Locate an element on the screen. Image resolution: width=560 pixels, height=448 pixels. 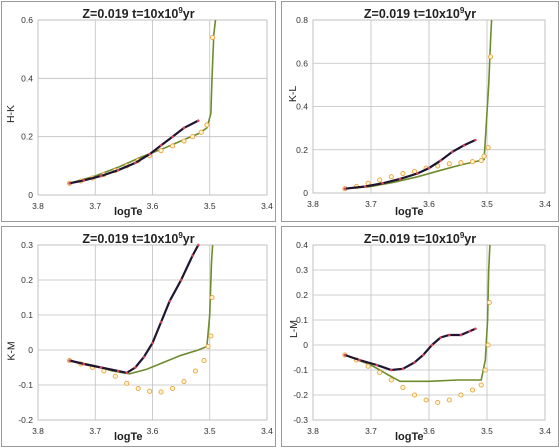
y-tick-label: 0.6 is located at coordinates (302, 63).